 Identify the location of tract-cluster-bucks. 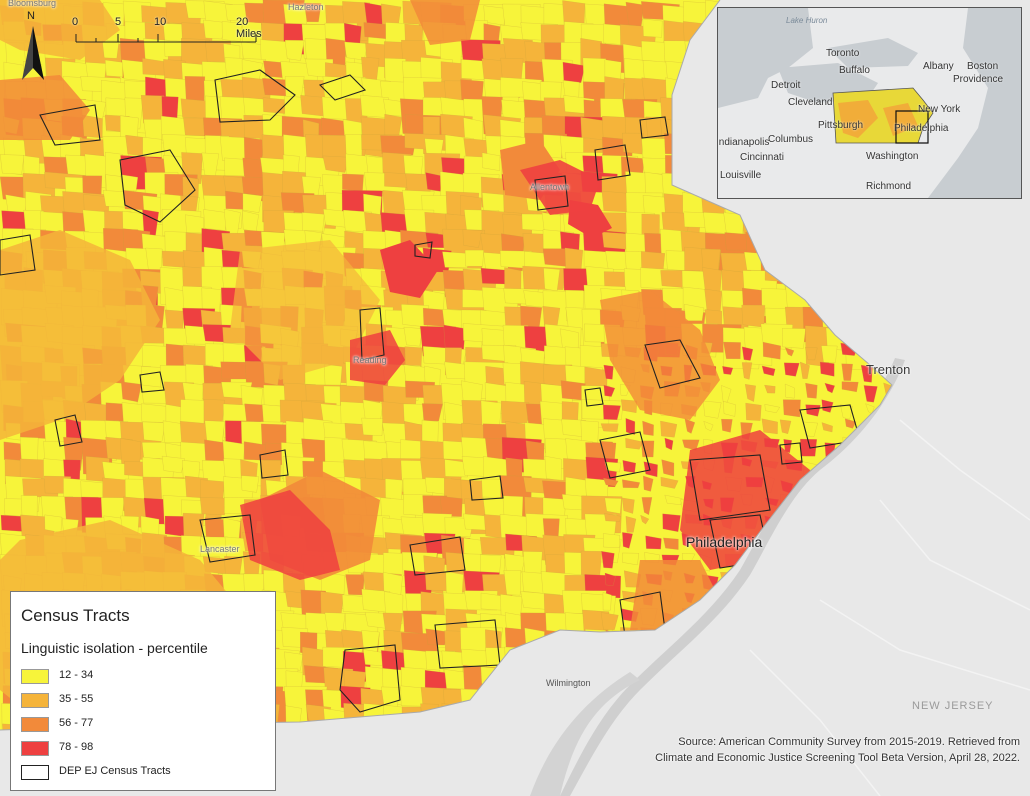
(660, 355).